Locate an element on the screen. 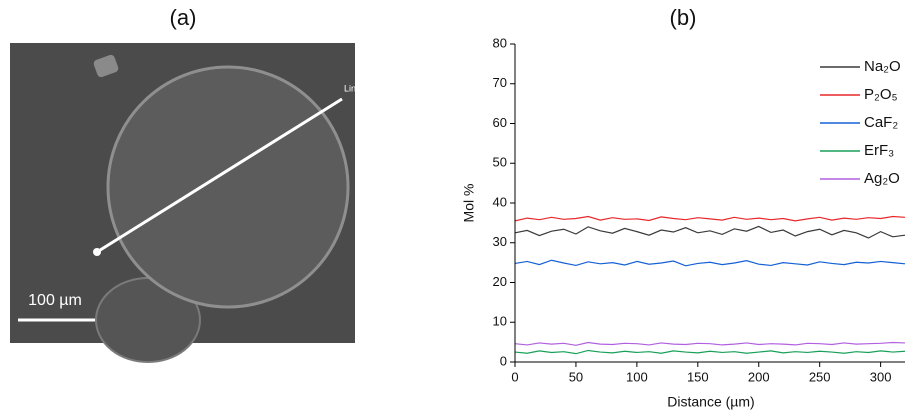 The height and width of the screenshot is (414, 907). legend-label: Na₂O is located at coordinates (882, 66).